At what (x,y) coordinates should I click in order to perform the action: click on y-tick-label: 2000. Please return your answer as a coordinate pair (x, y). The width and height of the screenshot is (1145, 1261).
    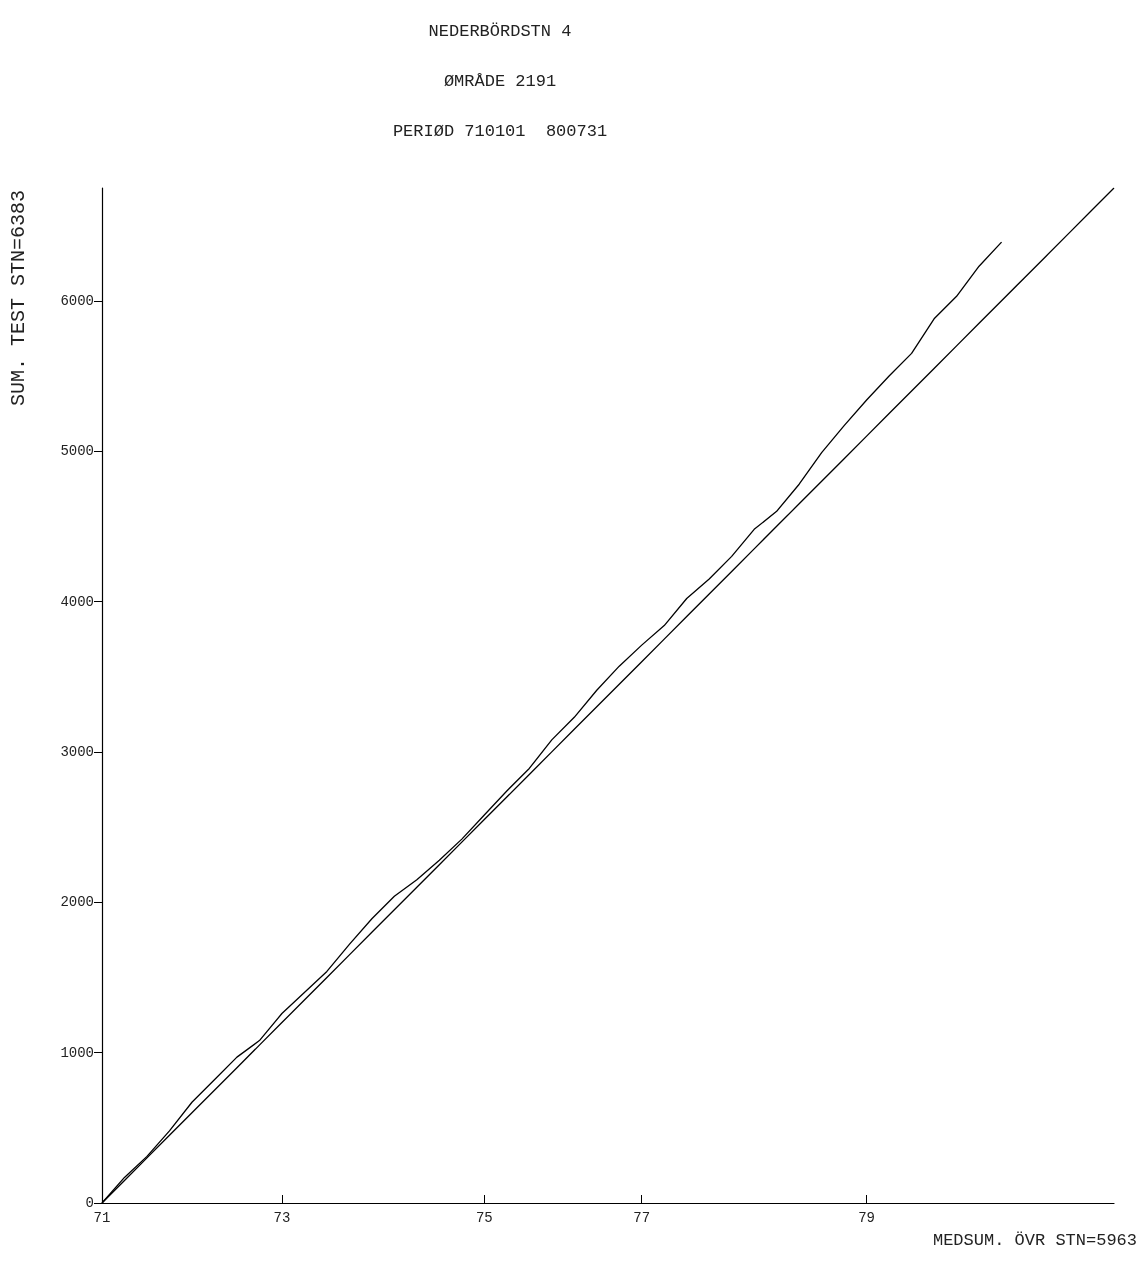
    Looking at the image, I should click on (77, 902).